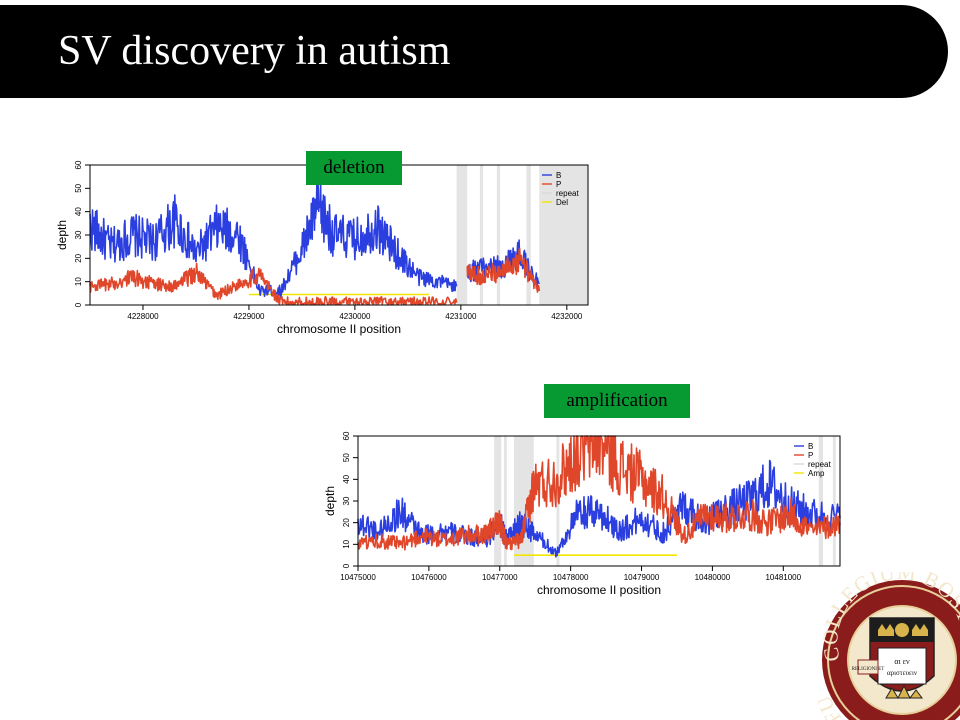  Describe the element at coordinates (558, 175) in the screenshot. I see `chart1-legend-label-0: B` at that location.